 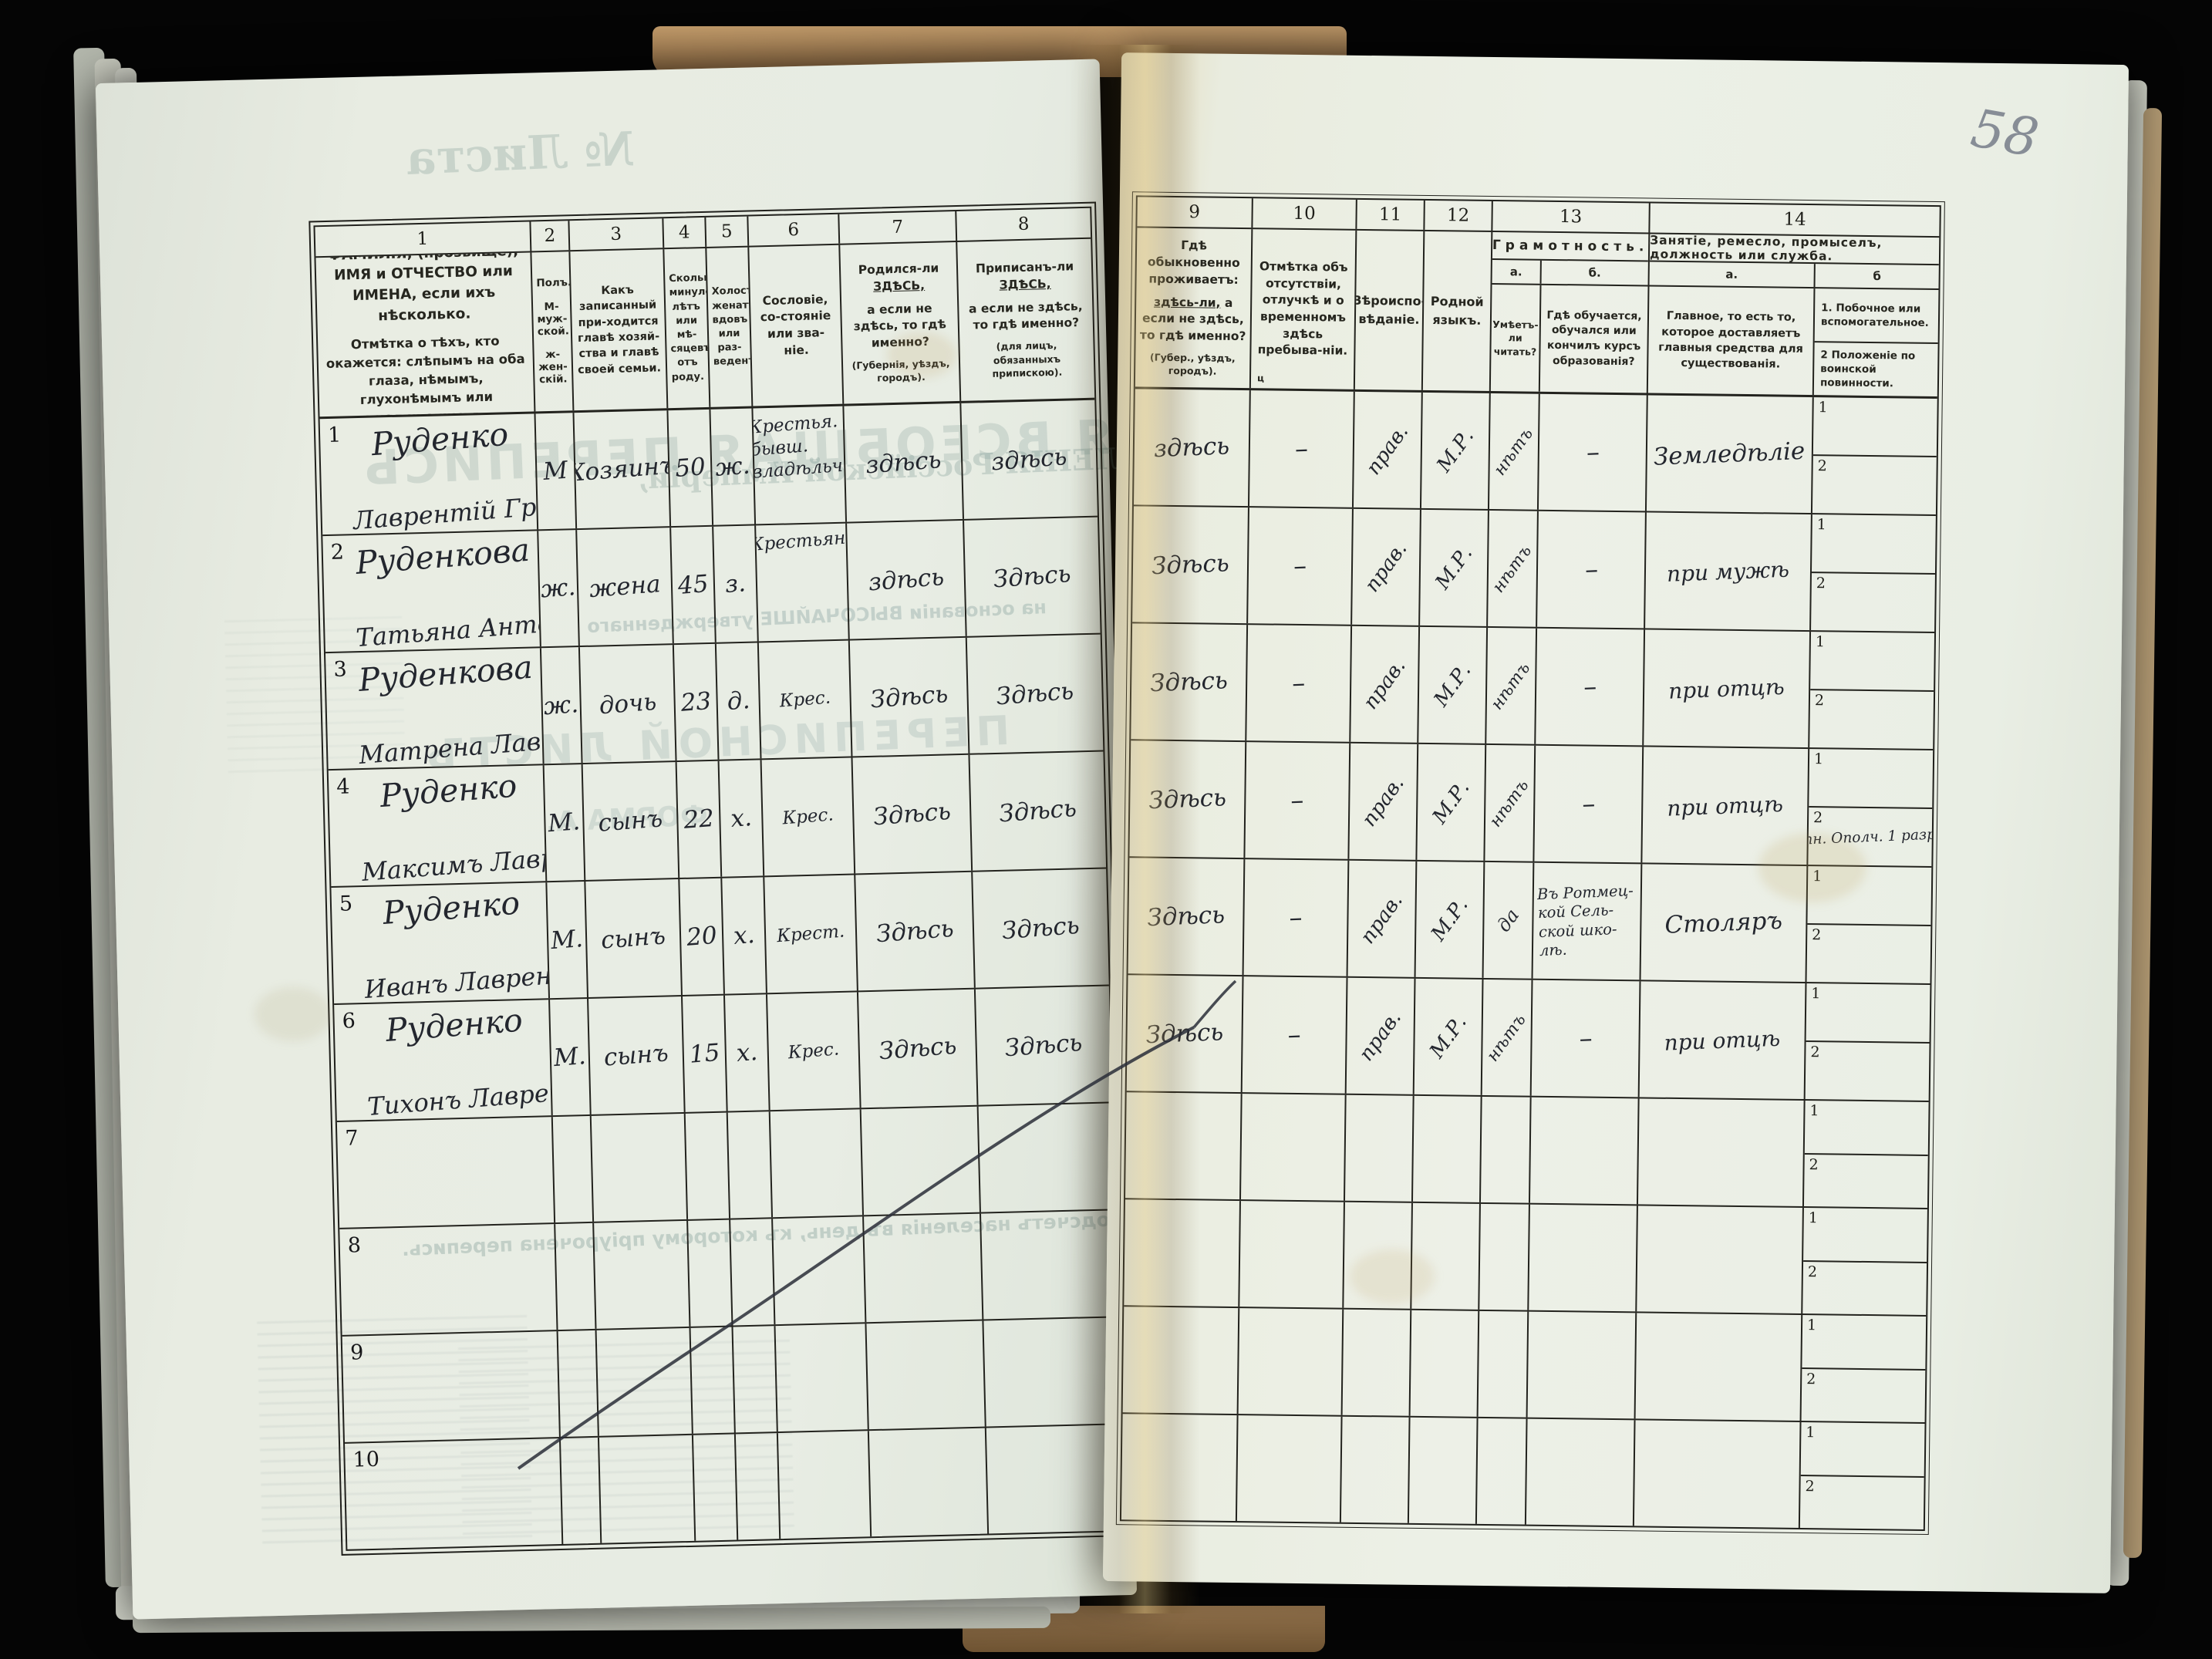 I want to click on header-estate-column: Сословіе, со-стояніе или зва-ніе., so click(x=797, y=325).